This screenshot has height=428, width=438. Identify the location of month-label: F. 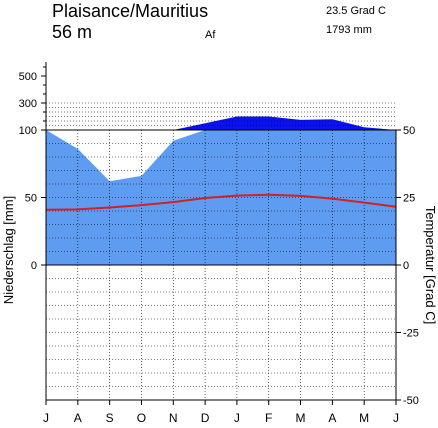
(268, 418).